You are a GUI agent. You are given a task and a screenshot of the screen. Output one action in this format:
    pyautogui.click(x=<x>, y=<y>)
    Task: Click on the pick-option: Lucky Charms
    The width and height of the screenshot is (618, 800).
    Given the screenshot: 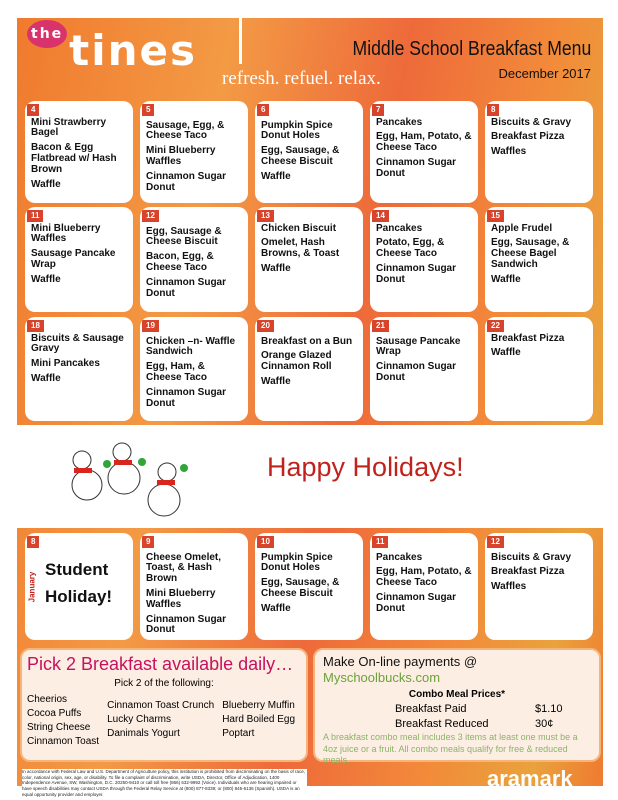 What is the action you would take?
    pyautogui.click(x=139, y=719)
    